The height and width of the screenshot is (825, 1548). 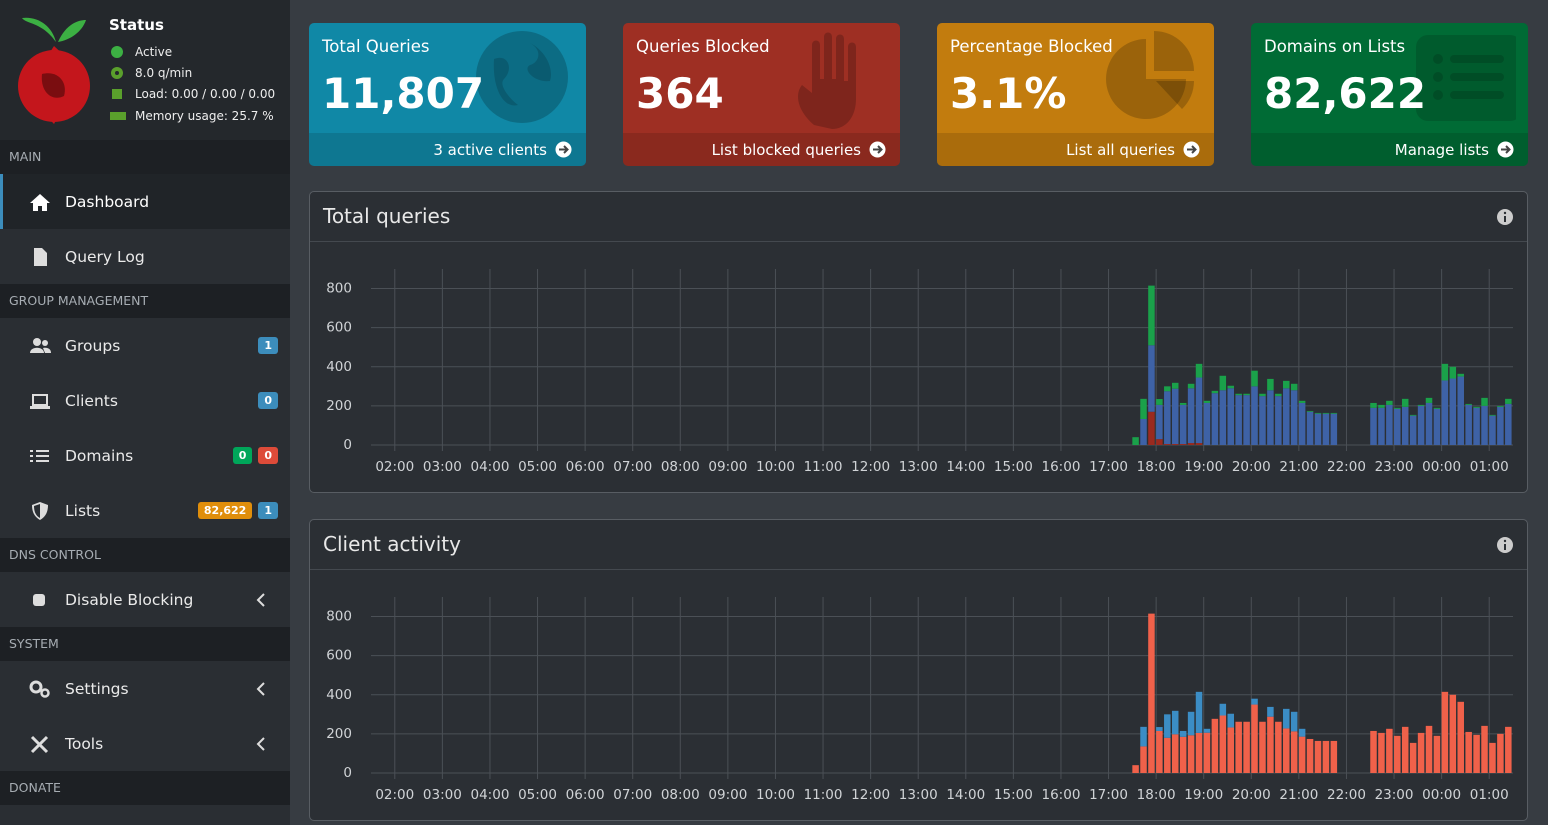 What do you see at coordinates (145, 201) in the screenshot?
I see `menu-item: Dashboard` at bounding box center [145, 201].